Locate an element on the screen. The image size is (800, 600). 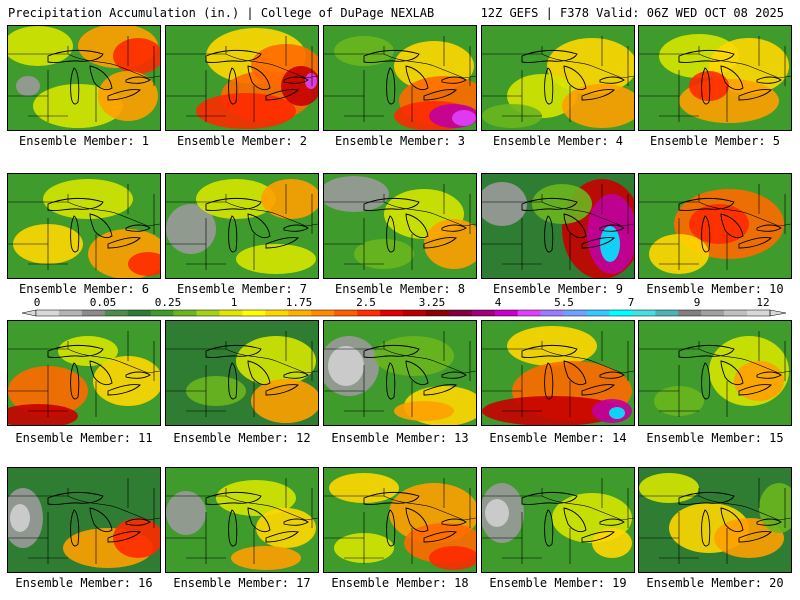
colorbar-label: 5.5 is located at coordinates (564, 302).